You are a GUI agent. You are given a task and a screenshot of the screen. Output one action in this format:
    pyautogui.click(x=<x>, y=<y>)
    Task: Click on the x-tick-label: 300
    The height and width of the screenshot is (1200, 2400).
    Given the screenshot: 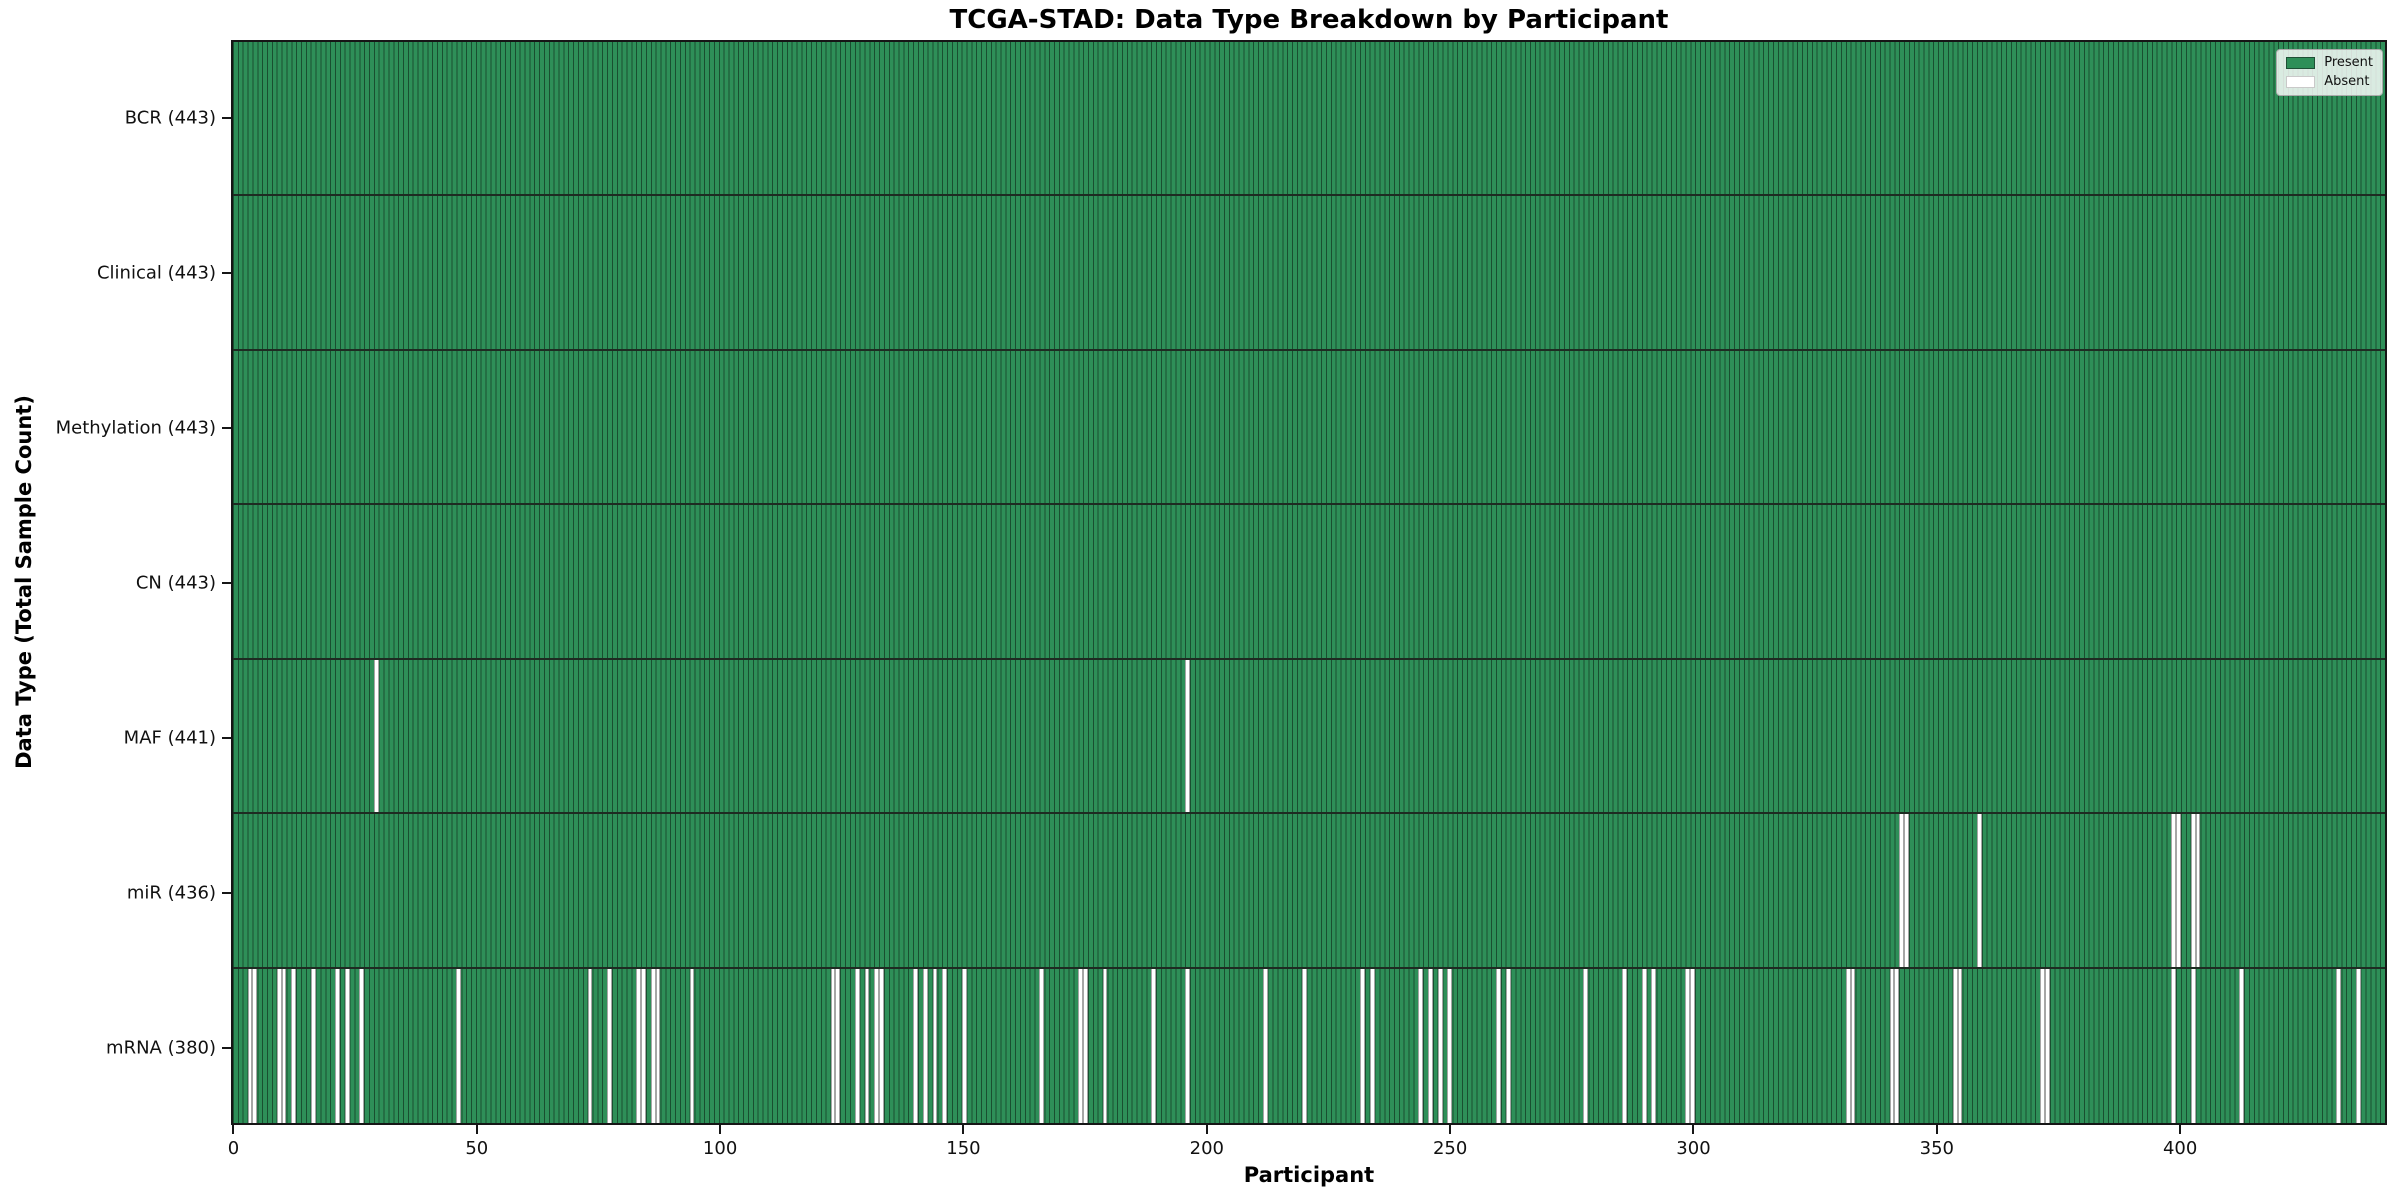 What is the action you would take?
    pyautogui.click(x=1693, y=1148)
    